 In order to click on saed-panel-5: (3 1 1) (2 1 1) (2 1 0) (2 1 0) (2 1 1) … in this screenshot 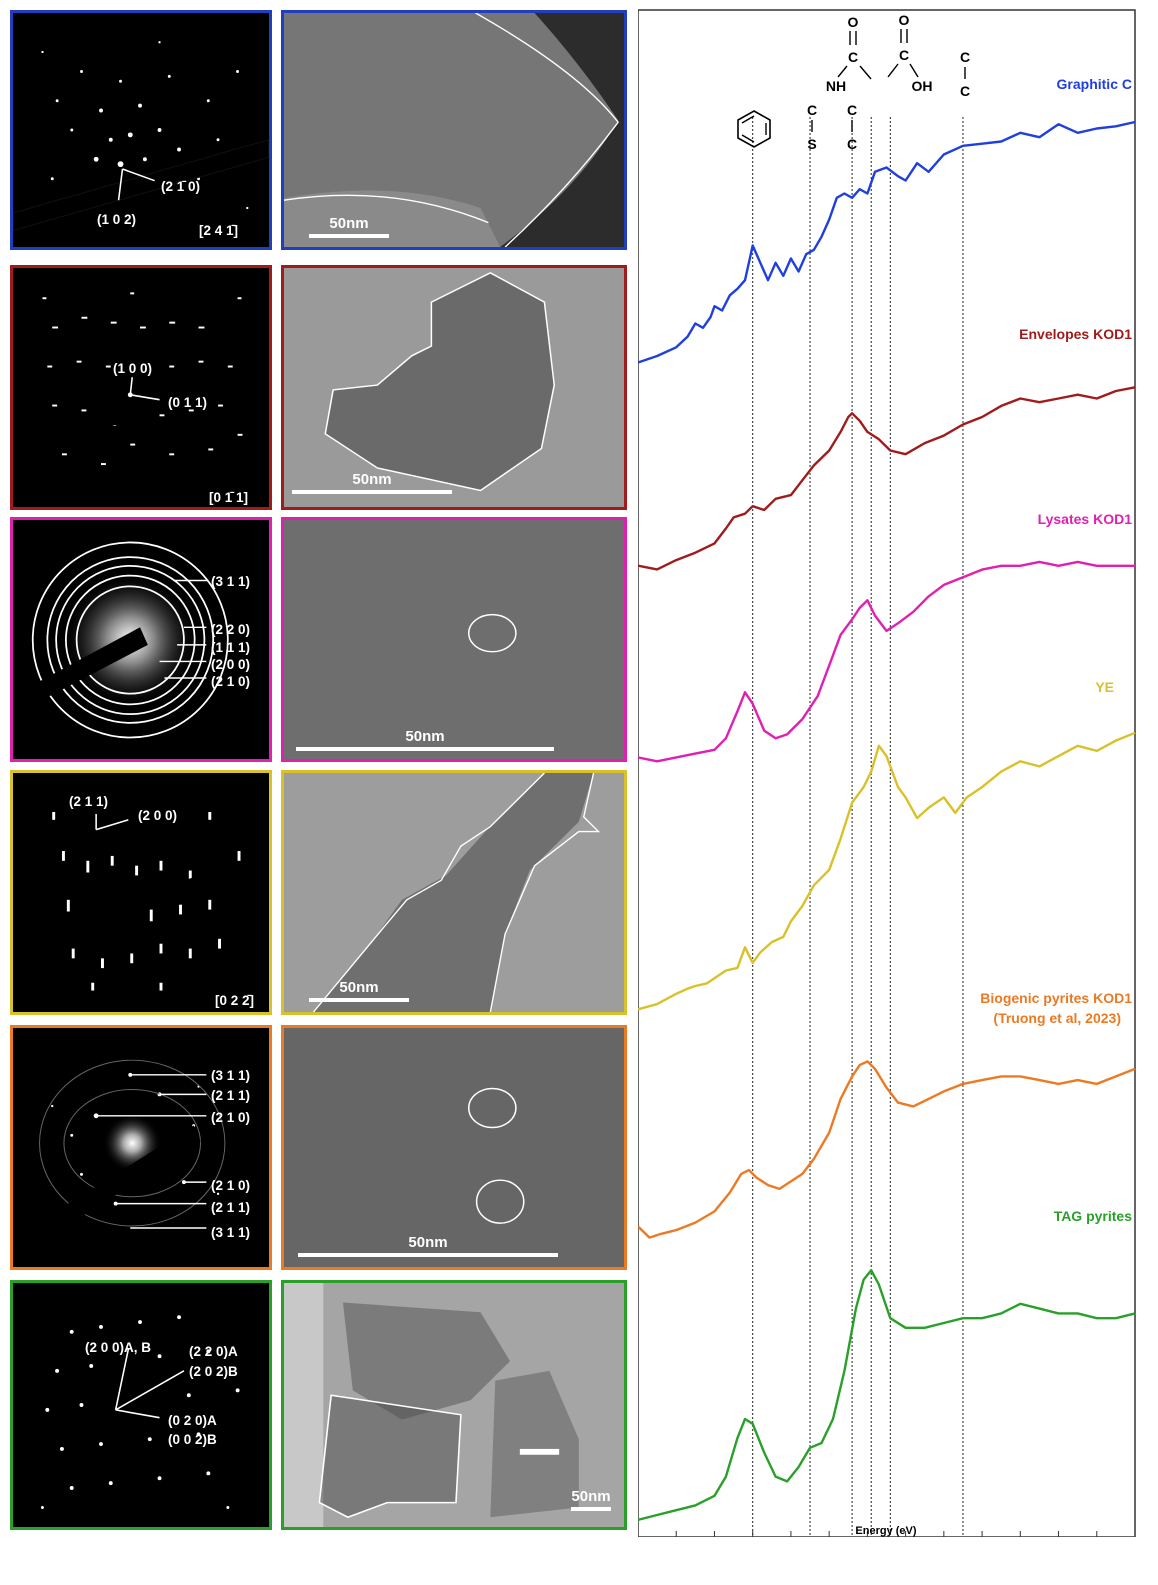, I will do `click(141, 1147)`.